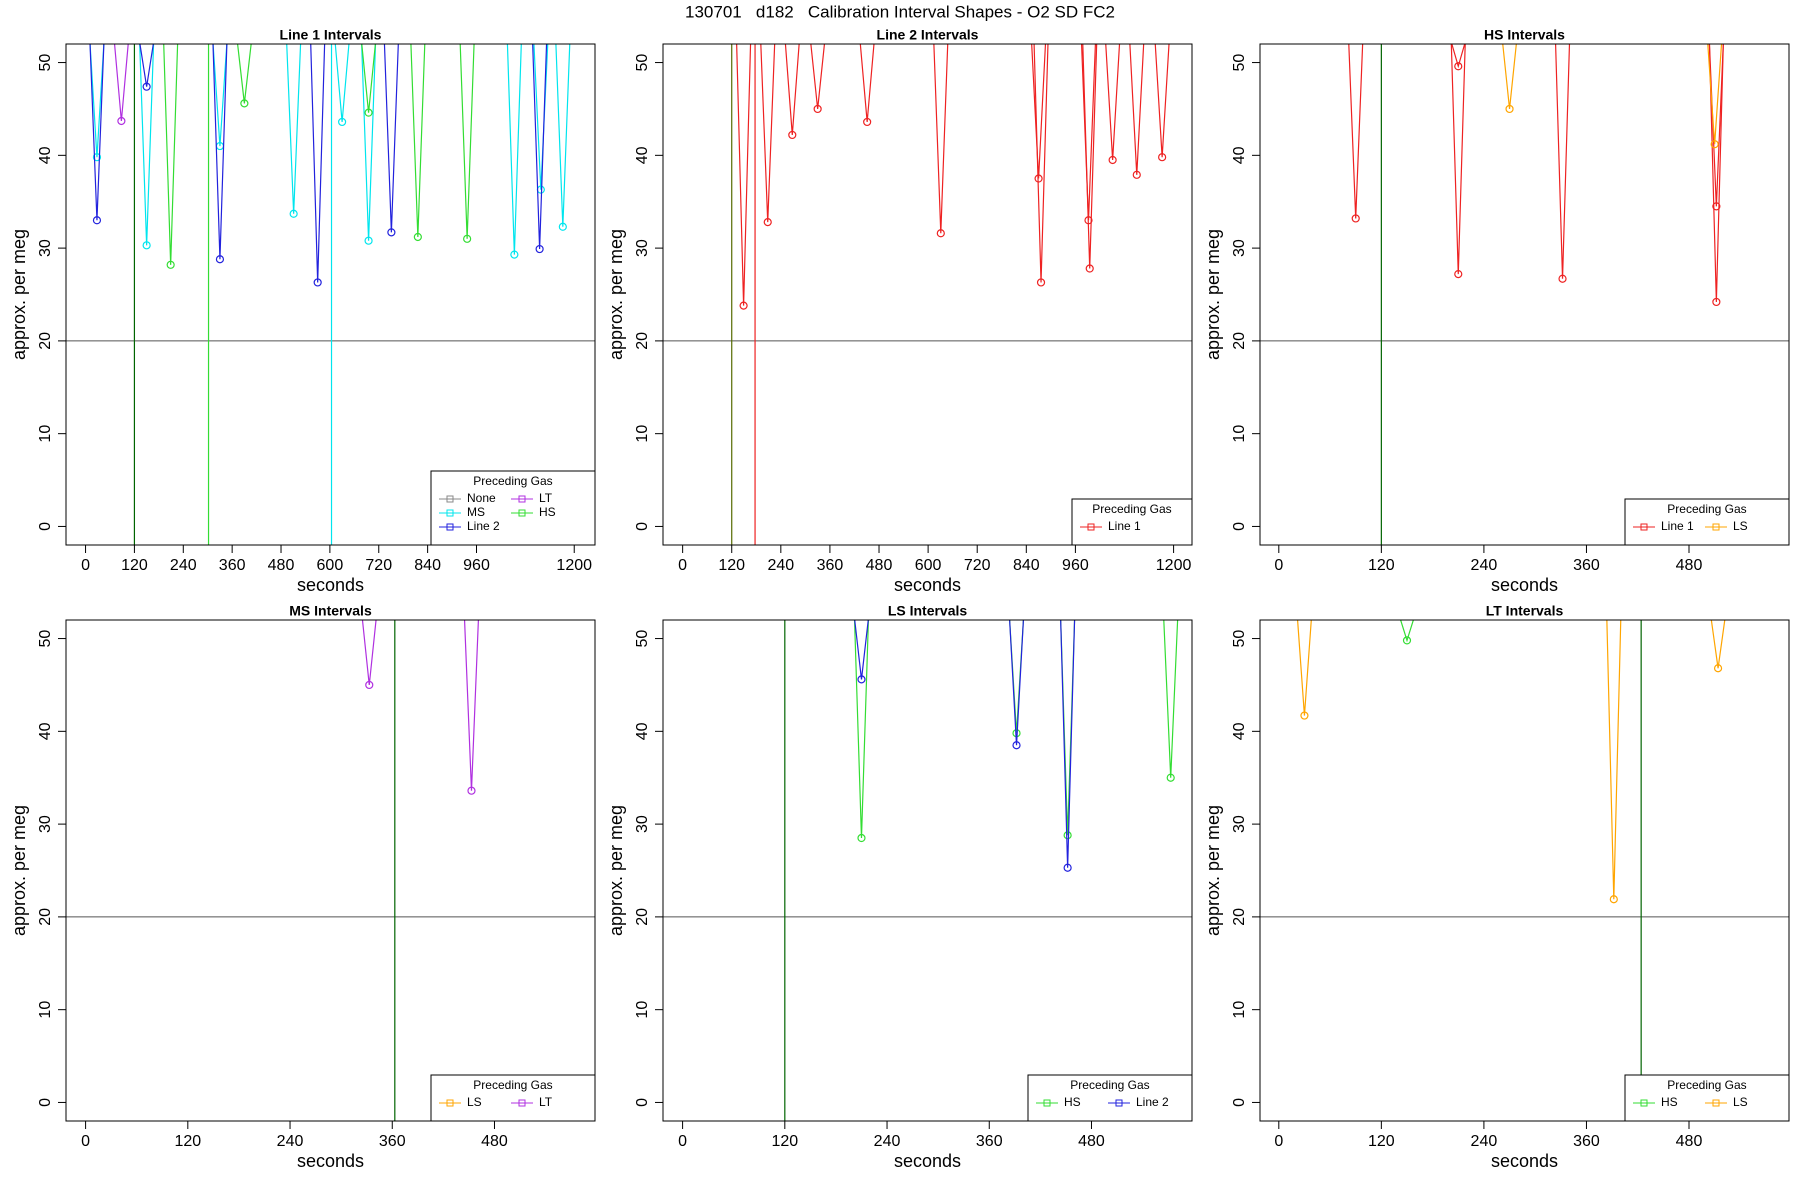  I want to click on x-tick-label: 0, so click(1278, 1141).